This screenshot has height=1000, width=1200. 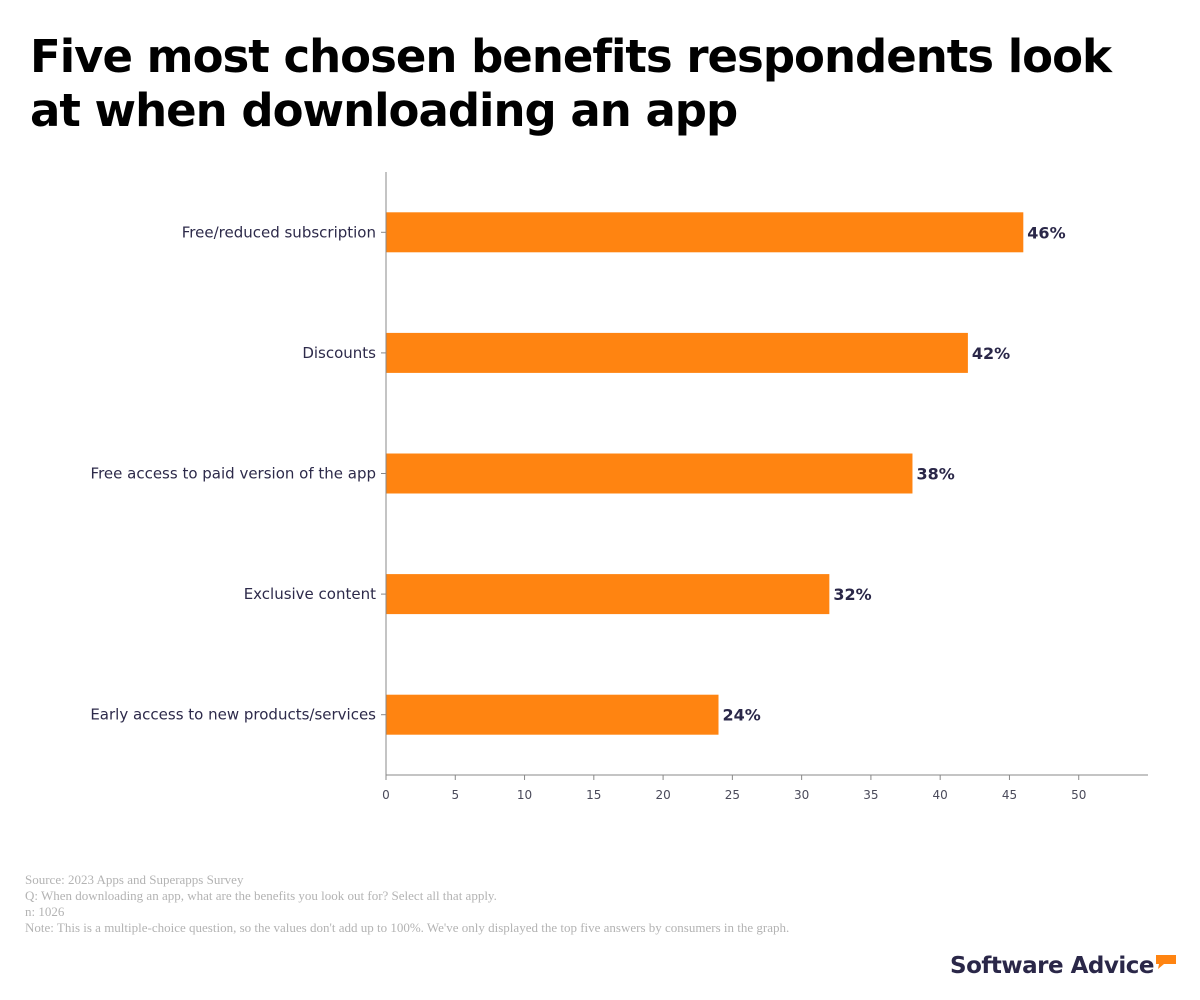 What do you see at coordinates (940, 795) in the screenshot?
I see `x-tick-label: 40` at bounding box center [940, 795].